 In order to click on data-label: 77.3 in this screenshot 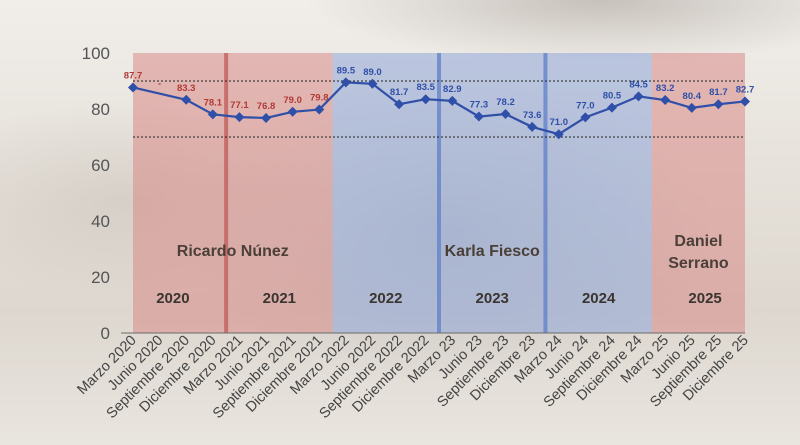, I will do `click(479, 105)`.